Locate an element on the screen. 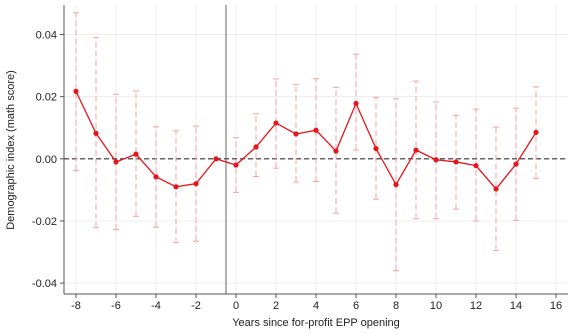 The width and height of the screenshot is (573, 334). y-tick-label-2: 0.00 is located at coordinates (46, 160).